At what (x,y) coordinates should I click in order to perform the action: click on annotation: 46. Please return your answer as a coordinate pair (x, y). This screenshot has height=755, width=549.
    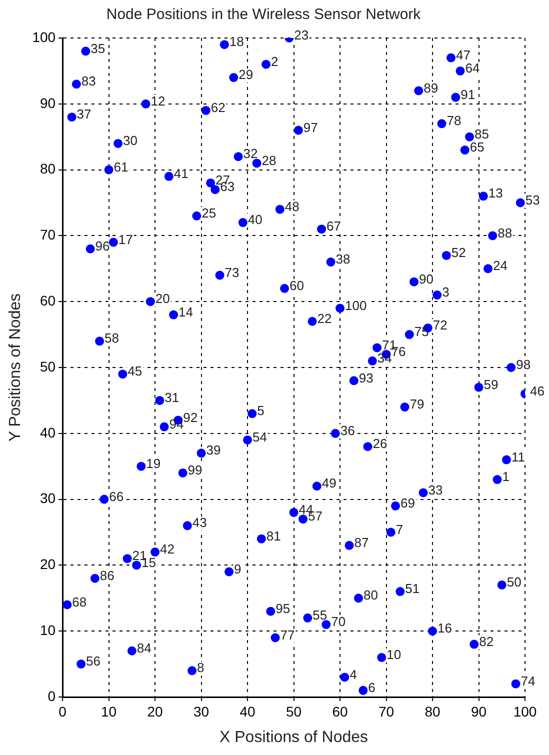
    Looking at the image, I should click on (537, 390).